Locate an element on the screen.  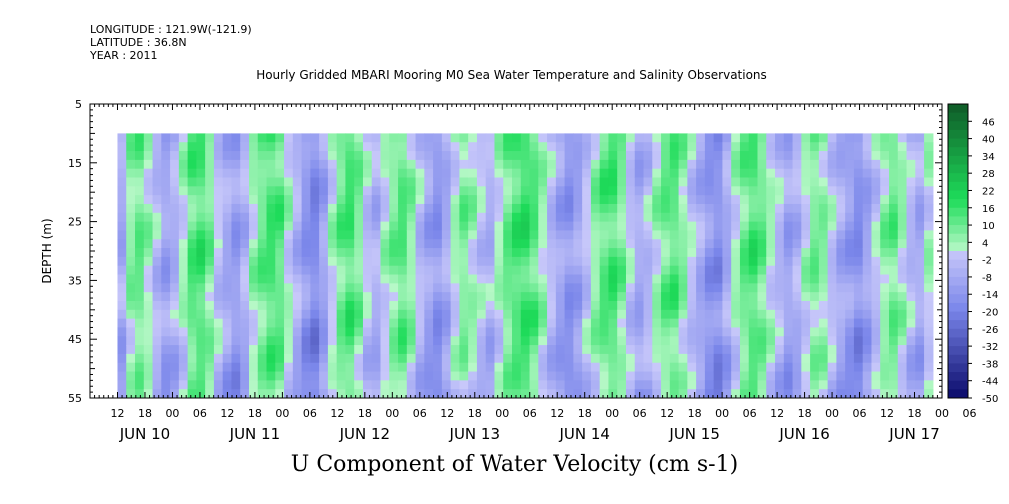
colorbar-swatch is located at coordinates (958, 247).